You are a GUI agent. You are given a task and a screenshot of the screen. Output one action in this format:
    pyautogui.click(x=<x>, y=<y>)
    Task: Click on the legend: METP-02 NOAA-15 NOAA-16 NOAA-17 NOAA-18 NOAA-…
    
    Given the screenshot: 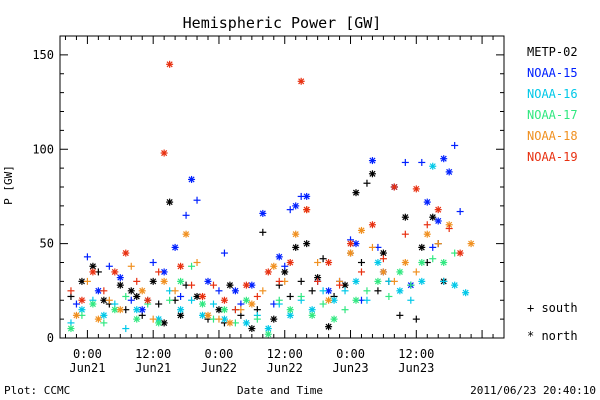 What is the action you would take?
    pyautogui.click(x=552, y=104)
    